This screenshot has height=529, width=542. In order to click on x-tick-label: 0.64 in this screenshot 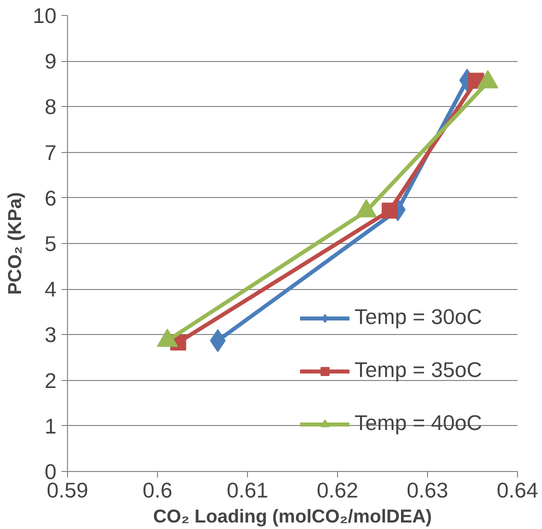, I will do `click(517, 490)`.